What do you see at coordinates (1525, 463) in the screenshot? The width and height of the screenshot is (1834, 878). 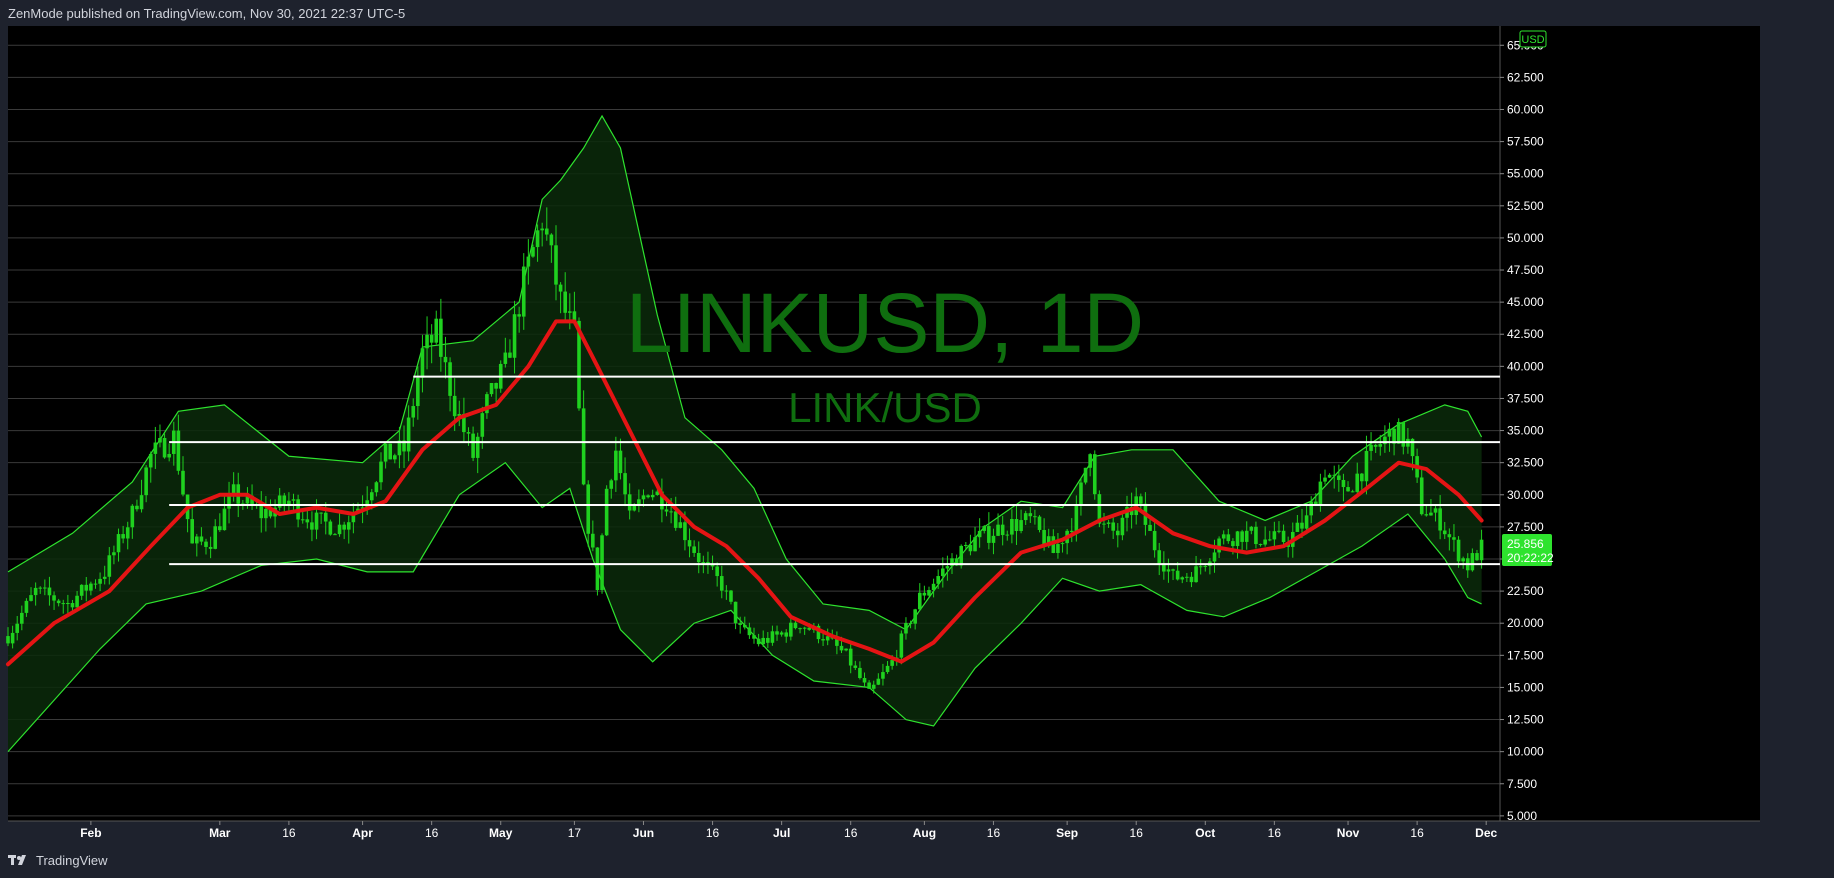 I see `price-tick-label: 32.500` at bounding box center [1525, 463].